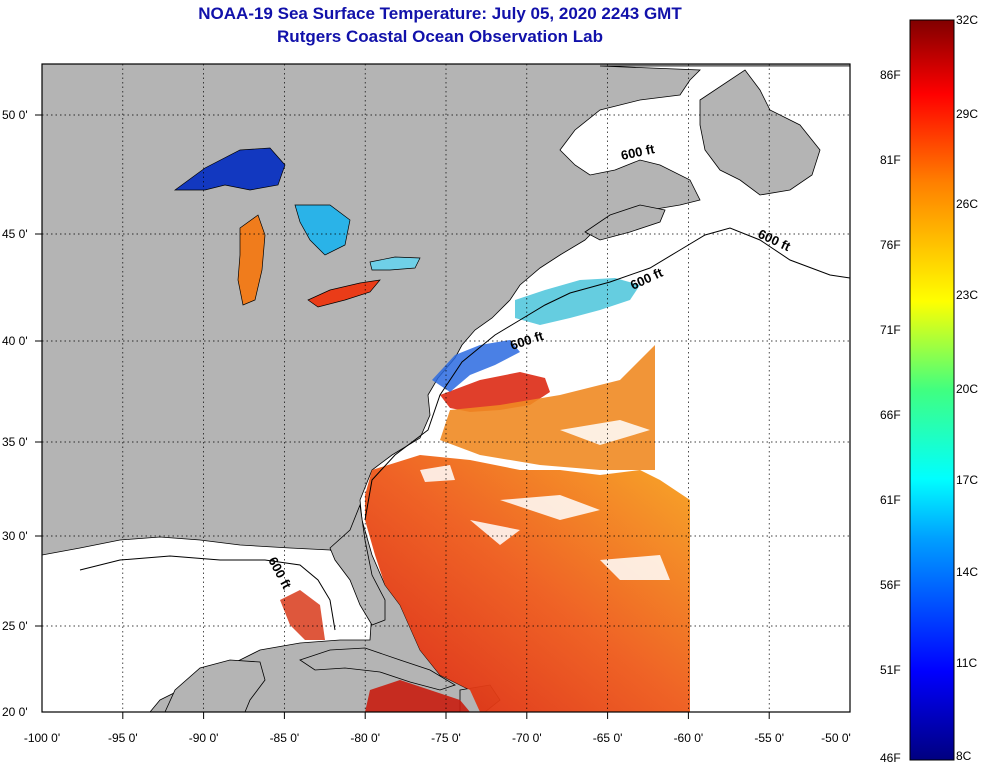 The image size is (984, 770). Describe the element at coordinates (322, 230) in the screenshot. I see `lake-huron` at that location.